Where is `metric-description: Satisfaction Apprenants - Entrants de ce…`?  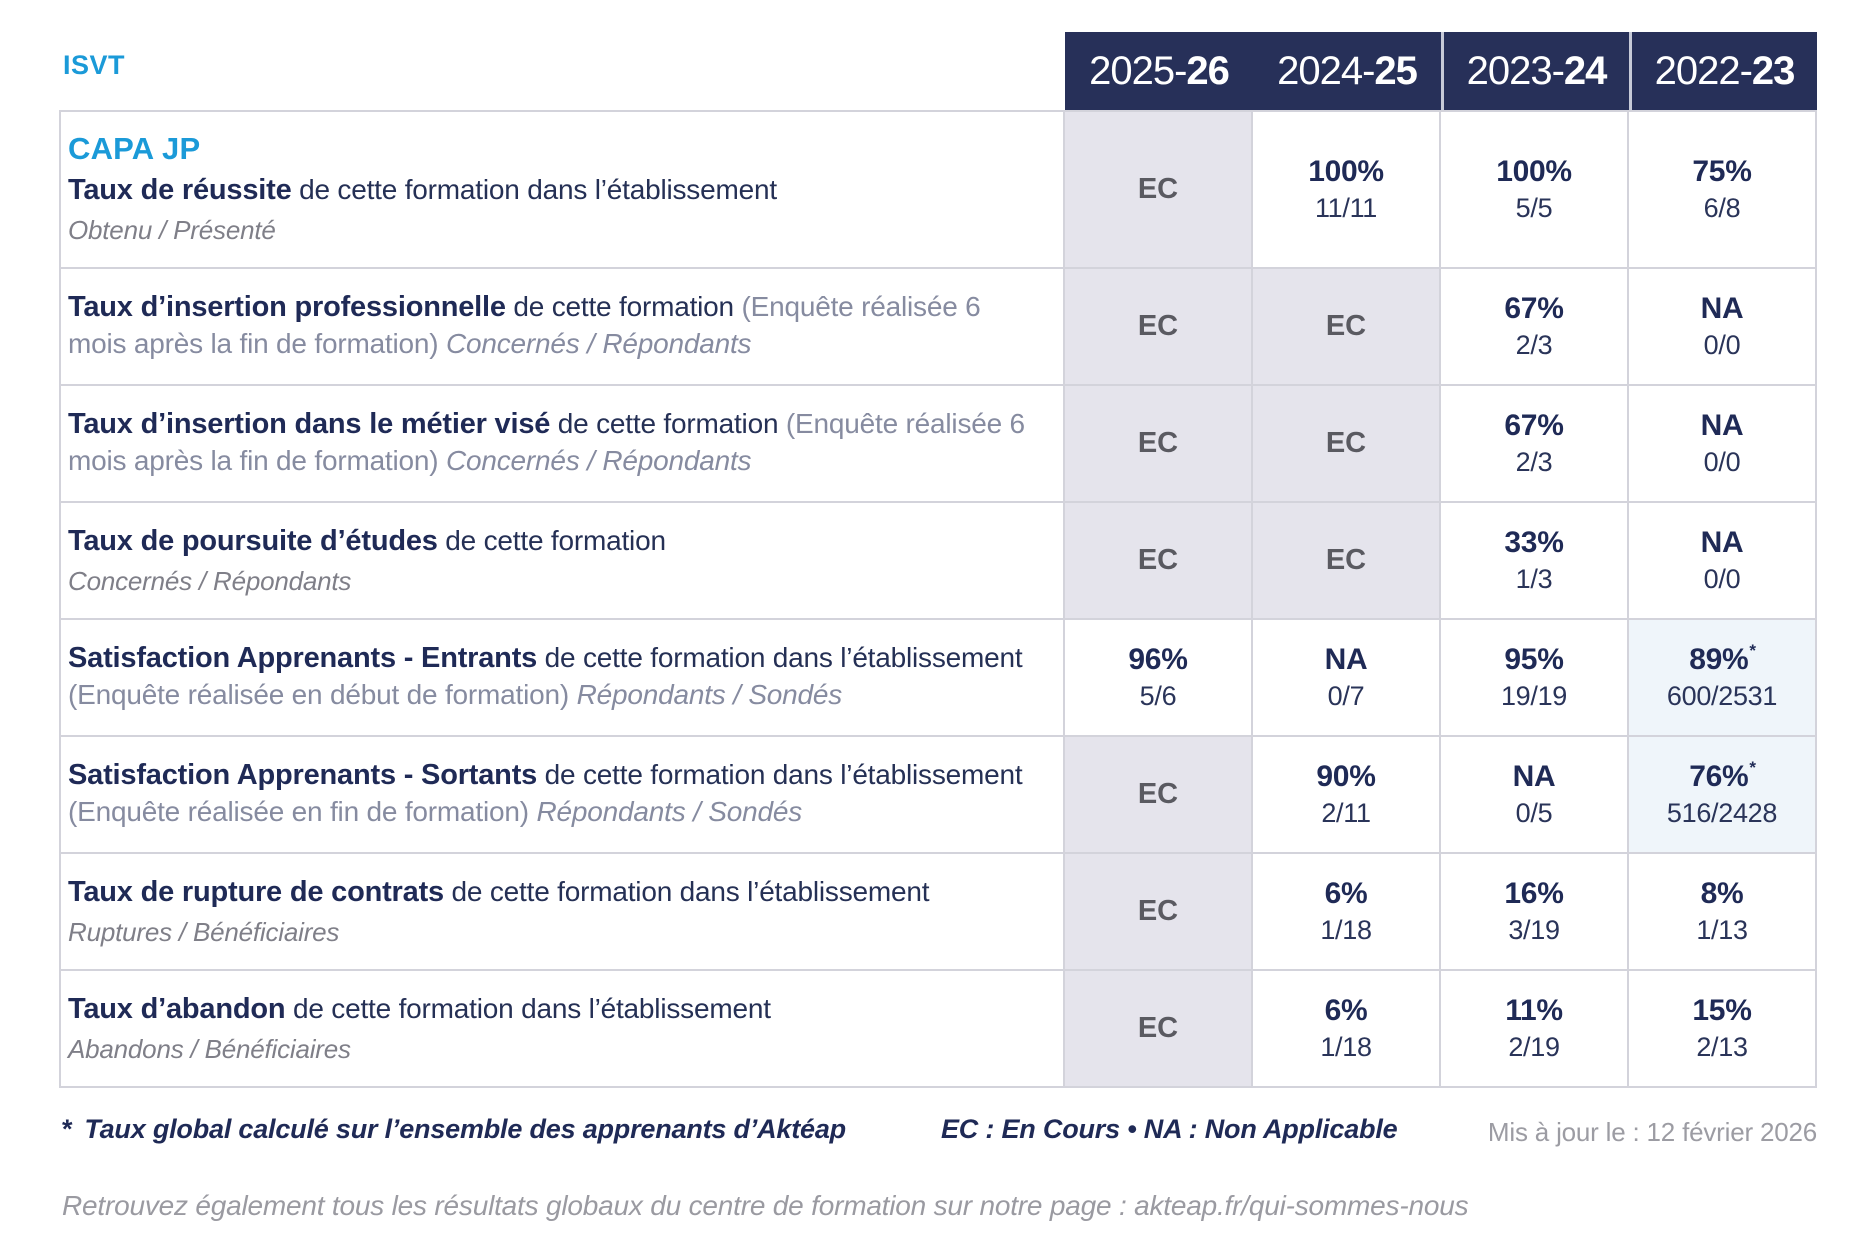
metric-description: Satisfaction Apprenants - Entrants de ce… is located at coordinates (555, 676).